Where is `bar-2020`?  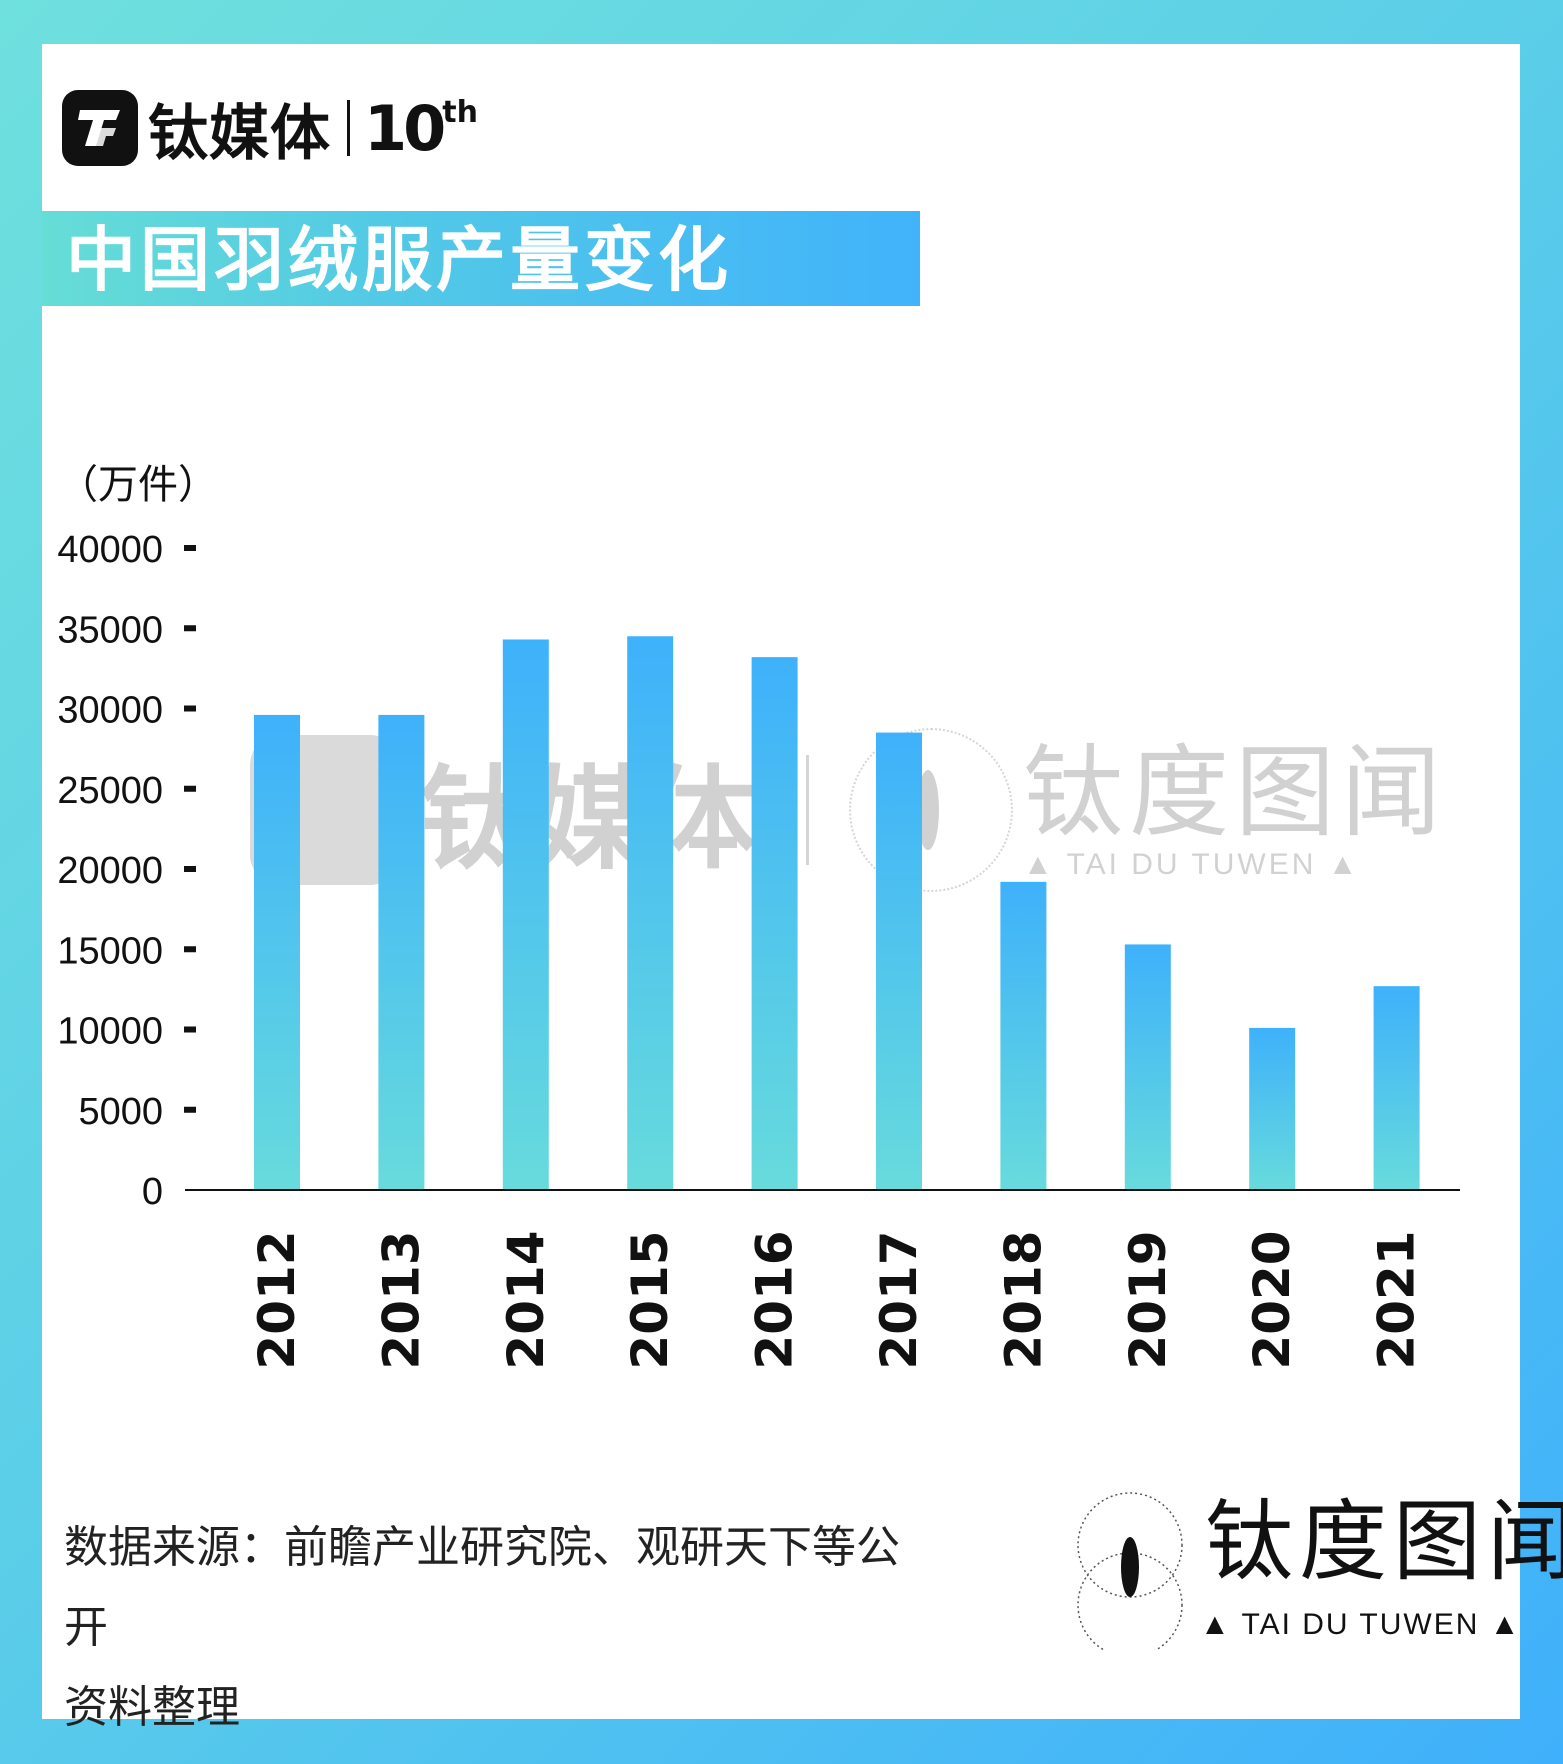
bar-2020 is located at coordinates (1272, 1108).